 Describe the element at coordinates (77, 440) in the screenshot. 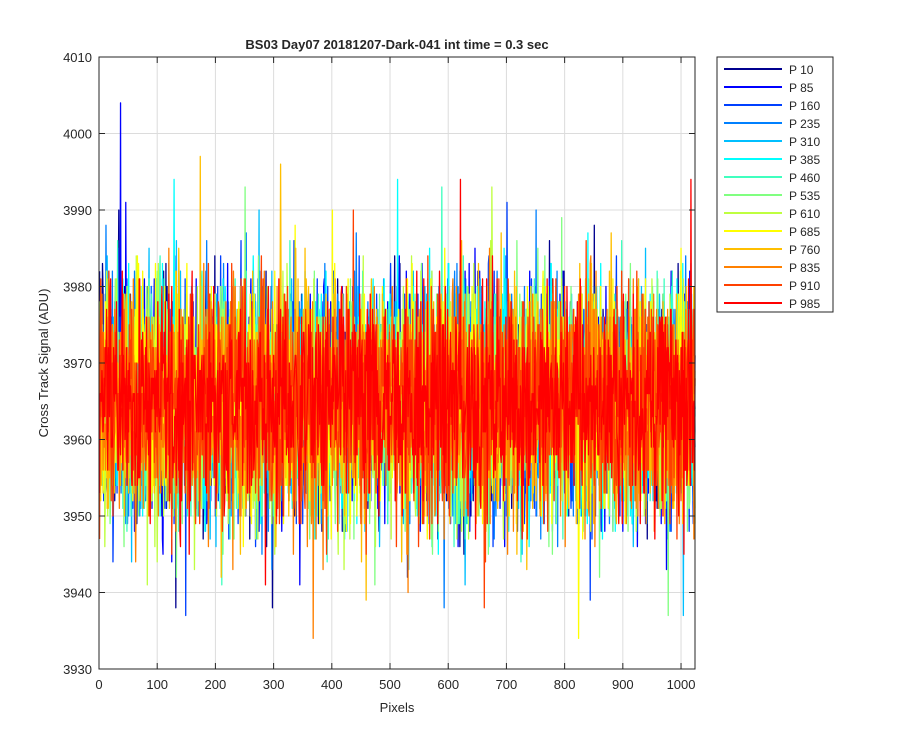

I see `y-tick-label: 3960` at that location.